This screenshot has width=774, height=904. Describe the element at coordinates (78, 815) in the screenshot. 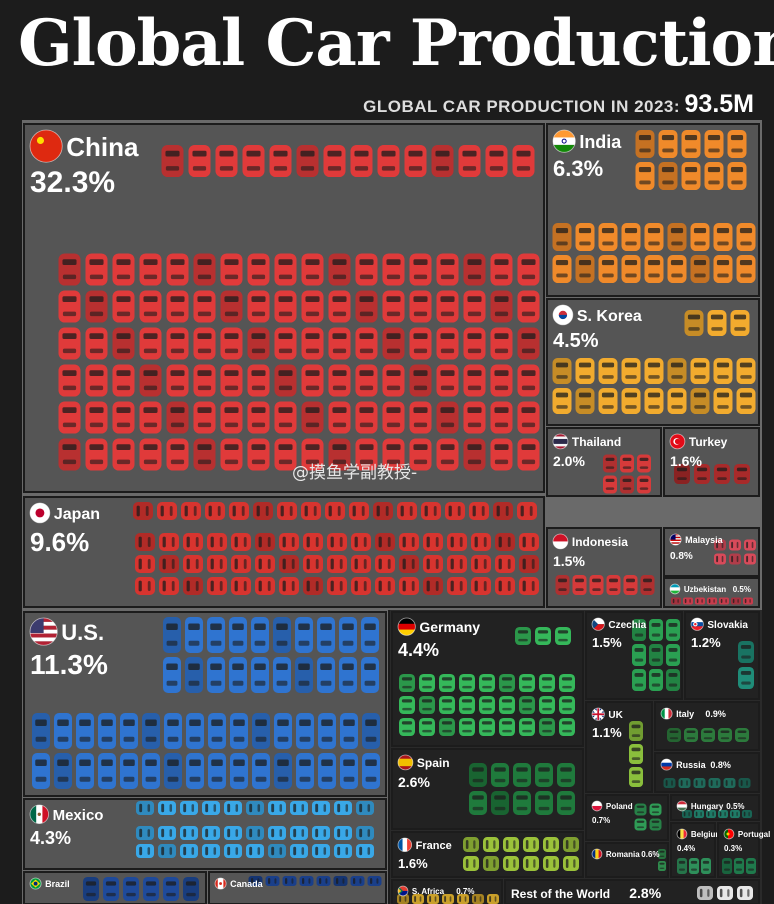

I see `country-label: Mexico` at that location.